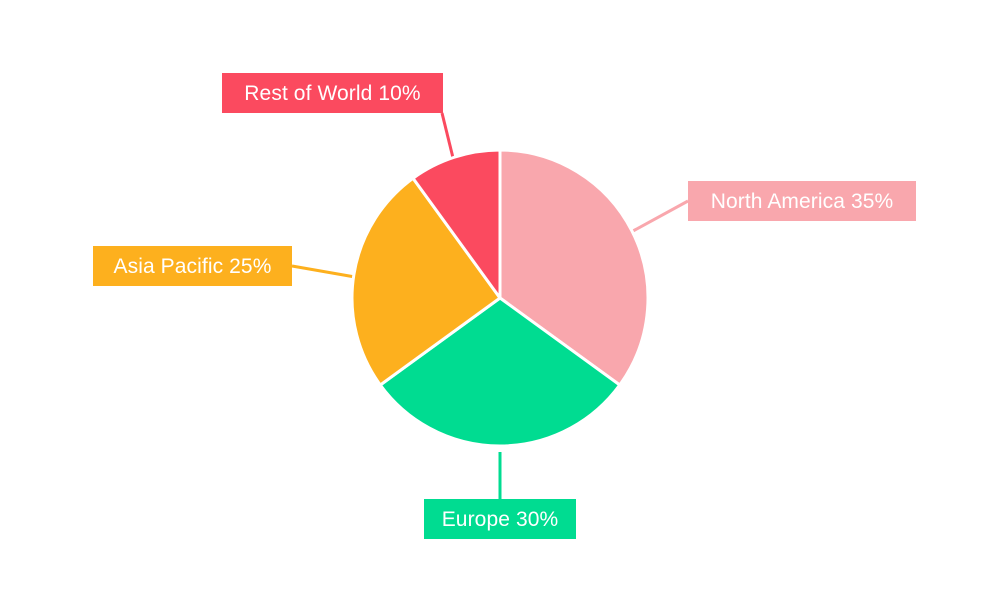 The width and height of the screenshot is (1000, 600). What do you see at coordinates (192, 266) in the screenshot?
I see `pie-label-asia-pacific: Asia Pacific 25%` at bounding box center [192, 266].